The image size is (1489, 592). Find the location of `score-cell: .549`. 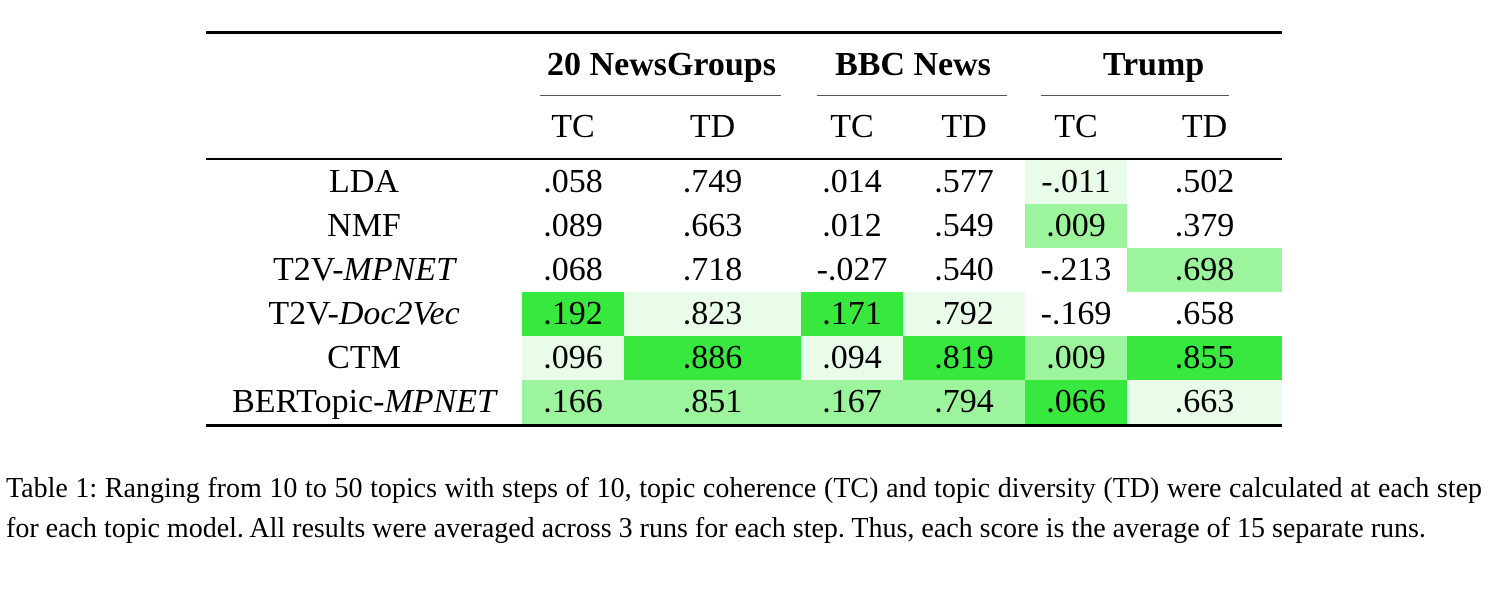

score-cell: .549 is located at coordinates (964, 226).